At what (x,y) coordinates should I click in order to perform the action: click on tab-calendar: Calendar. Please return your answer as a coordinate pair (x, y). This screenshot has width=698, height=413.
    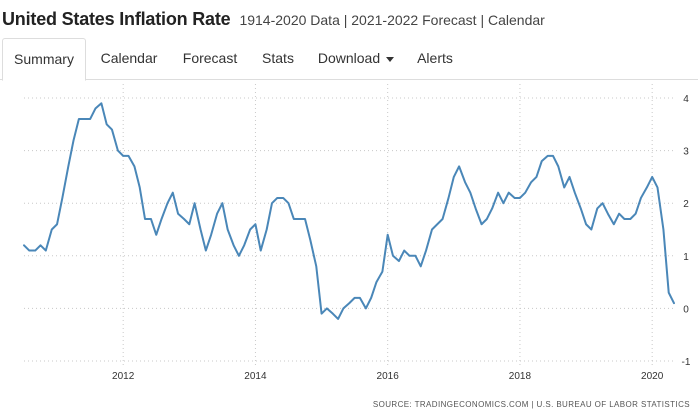
    Looking at the image, I should click on (129, 59).